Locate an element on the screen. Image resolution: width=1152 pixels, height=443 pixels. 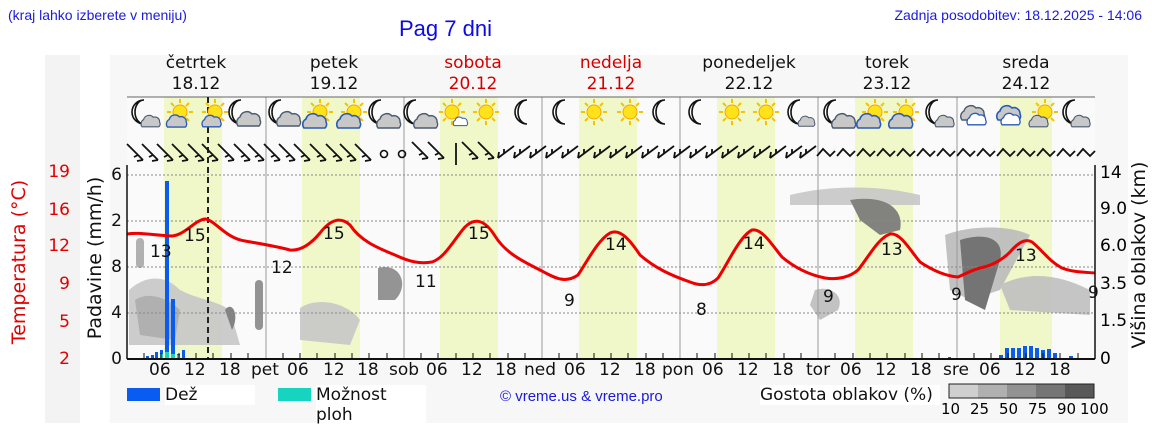
day-header-tue: torek 23.12 is located at coordinates (887, 73).